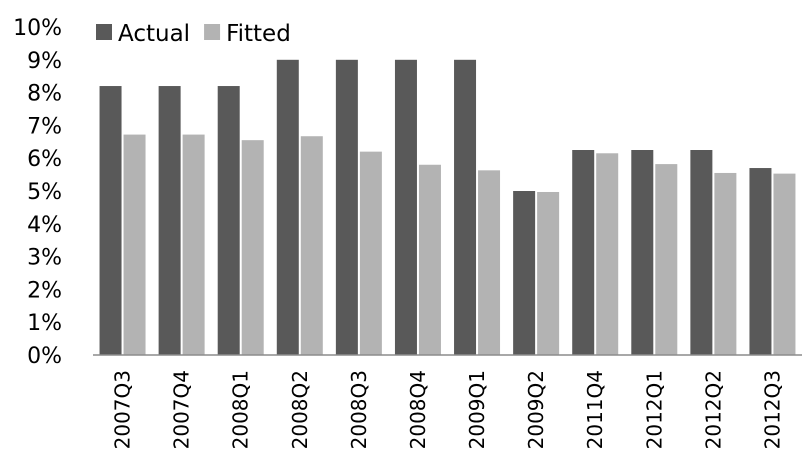 Image resolution: width=802 pixels, height=470 pixels. Describe the element at coordinates (713, 409) in the screenshot. I see `x-category-label: 2012Q2` at that location.